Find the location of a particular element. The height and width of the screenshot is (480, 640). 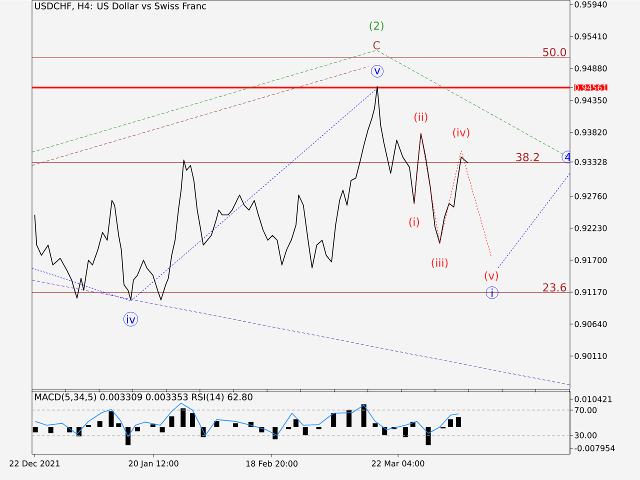

y-tick-label: 0.92230 is located at coordinates (590, 228).